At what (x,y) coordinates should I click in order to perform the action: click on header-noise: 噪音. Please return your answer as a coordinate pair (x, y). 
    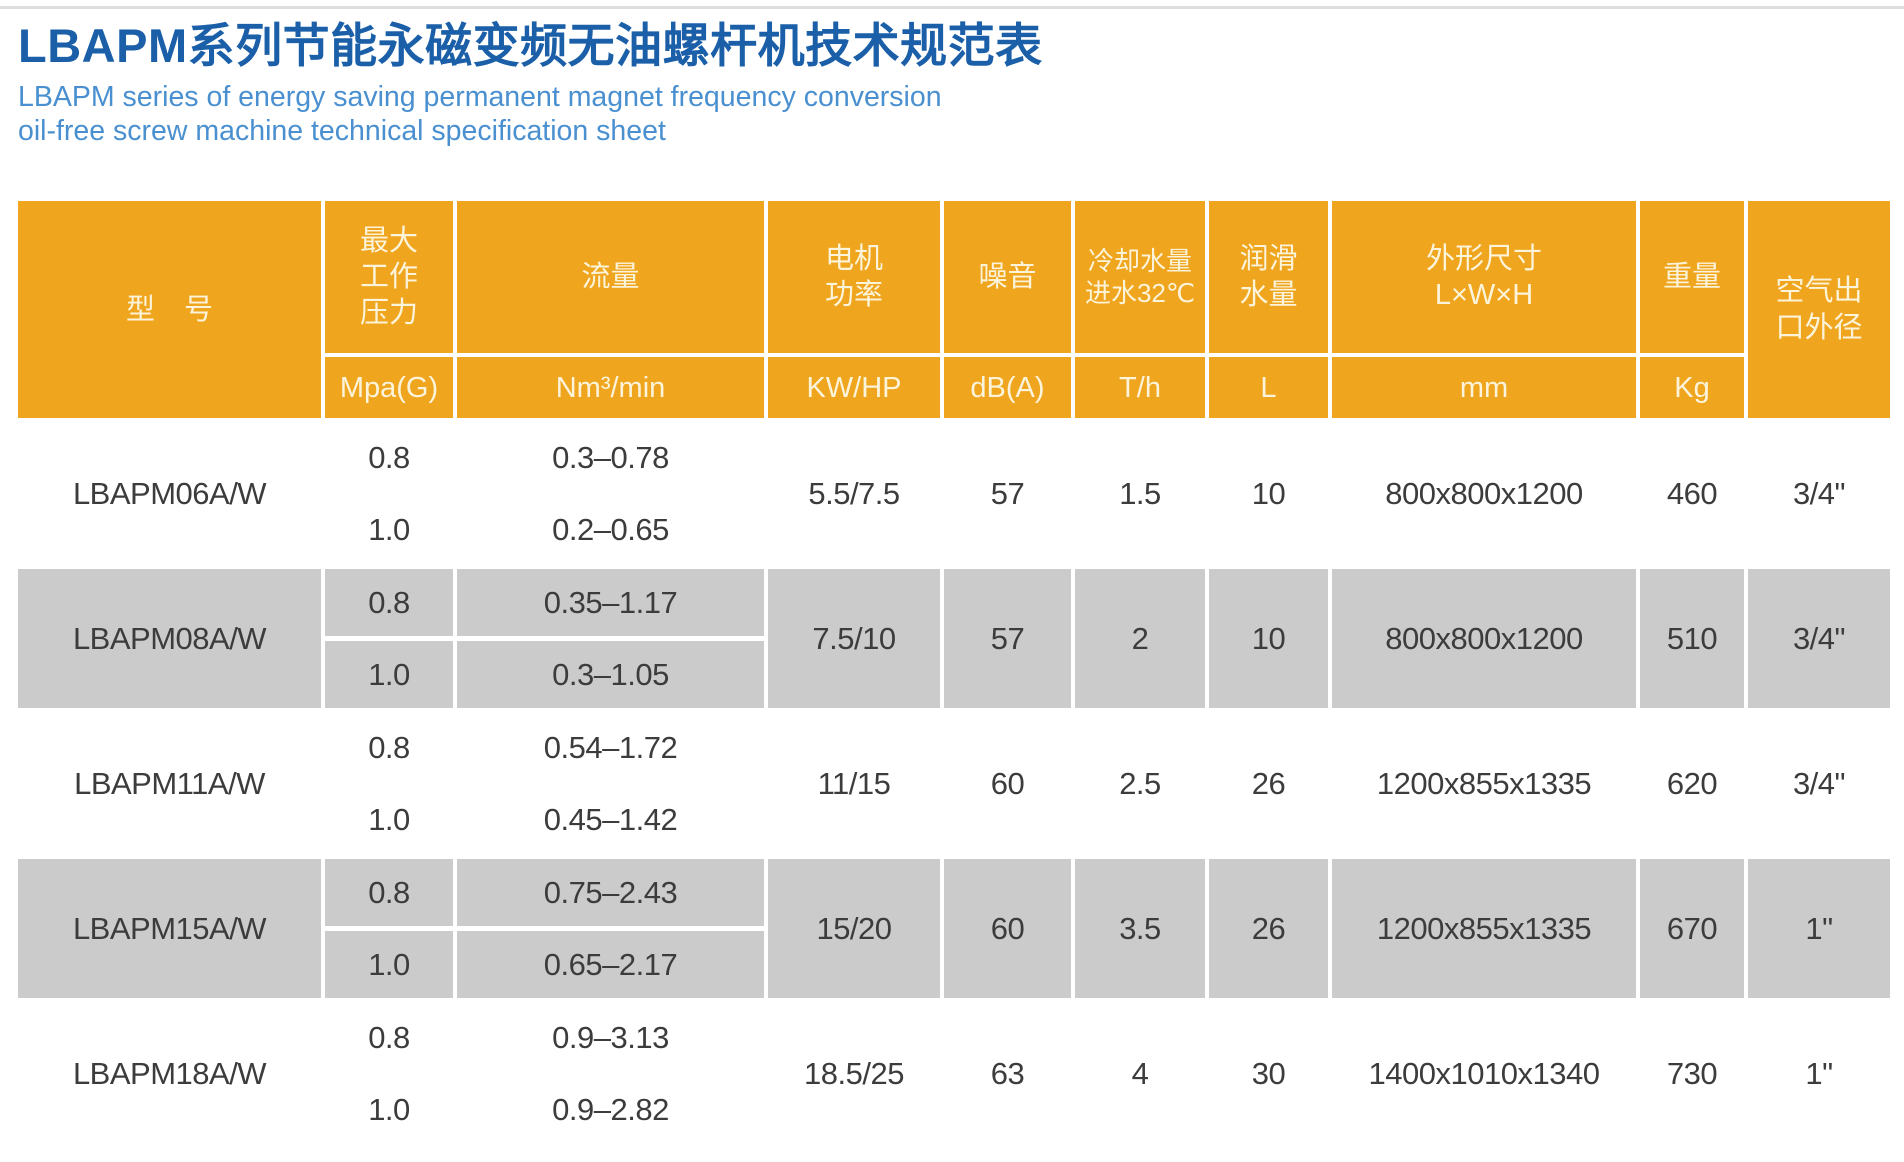
    Looking at the image, I should click on (1007, 277).